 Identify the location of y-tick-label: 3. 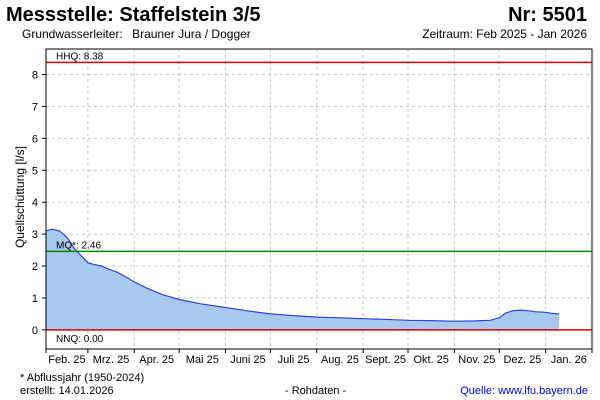
(35, 235).